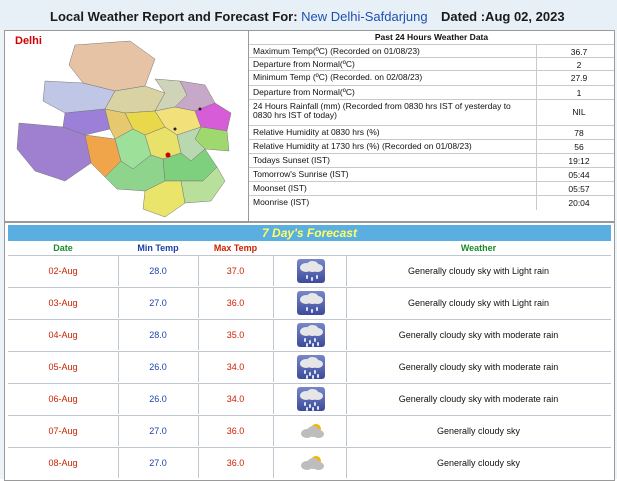 The height and width of the screenshot is (481, 617). I want to click on row-label: Tomorrow's Sunrise (IST), so click(301, 174).